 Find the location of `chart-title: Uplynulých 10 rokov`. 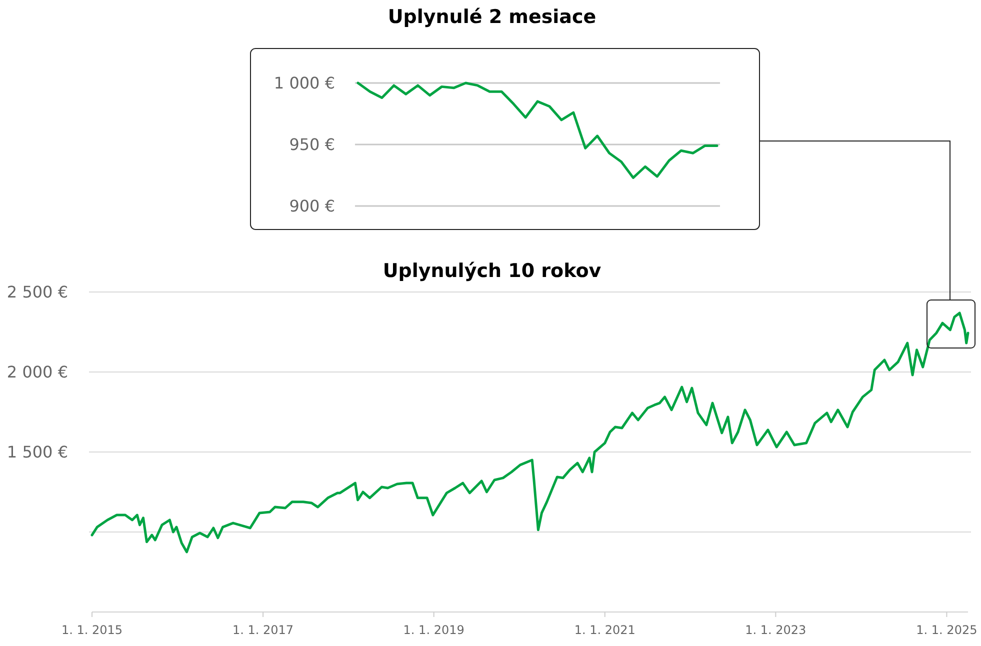

chart-title: Uplynulých 10 rokov is located at coordinates (492, 271).